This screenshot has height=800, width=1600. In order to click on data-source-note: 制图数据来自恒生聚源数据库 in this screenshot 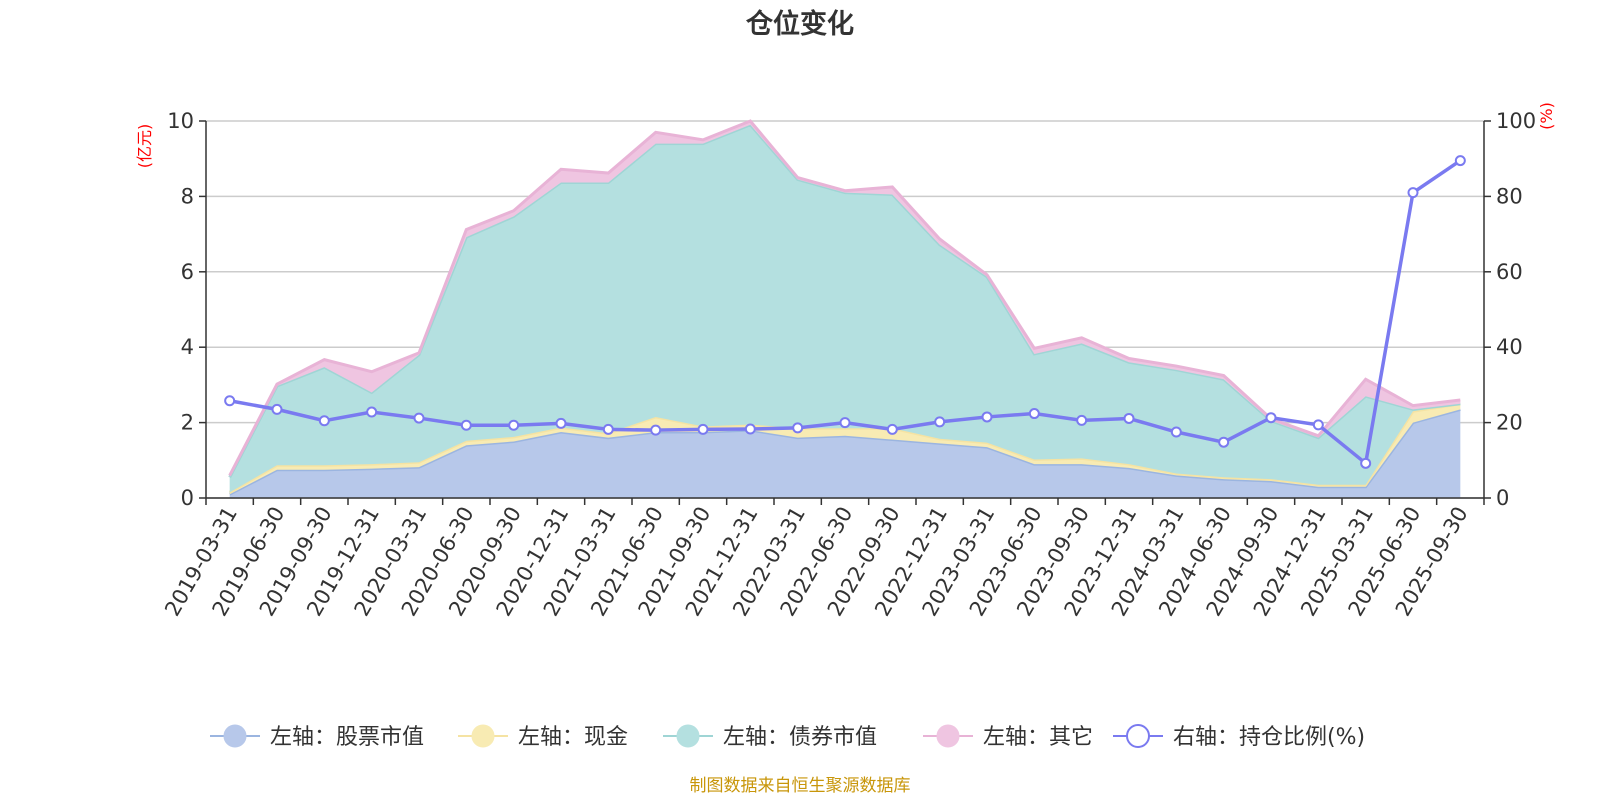, I will do `click(800, 786)`.